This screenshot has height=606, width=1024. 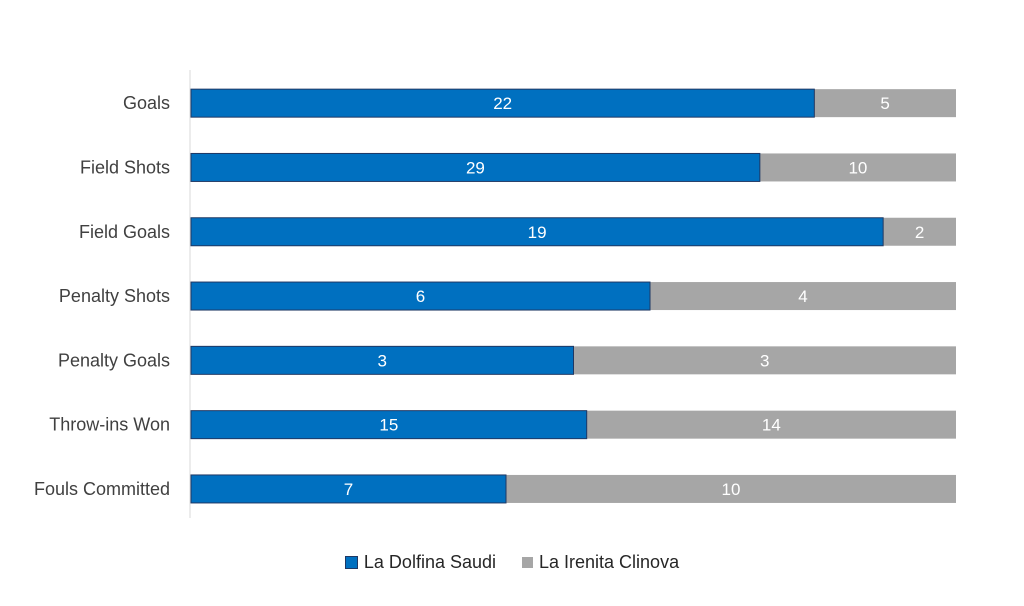 I want to click on data-label-series-1-6: 7, so click(x=348, y=489).